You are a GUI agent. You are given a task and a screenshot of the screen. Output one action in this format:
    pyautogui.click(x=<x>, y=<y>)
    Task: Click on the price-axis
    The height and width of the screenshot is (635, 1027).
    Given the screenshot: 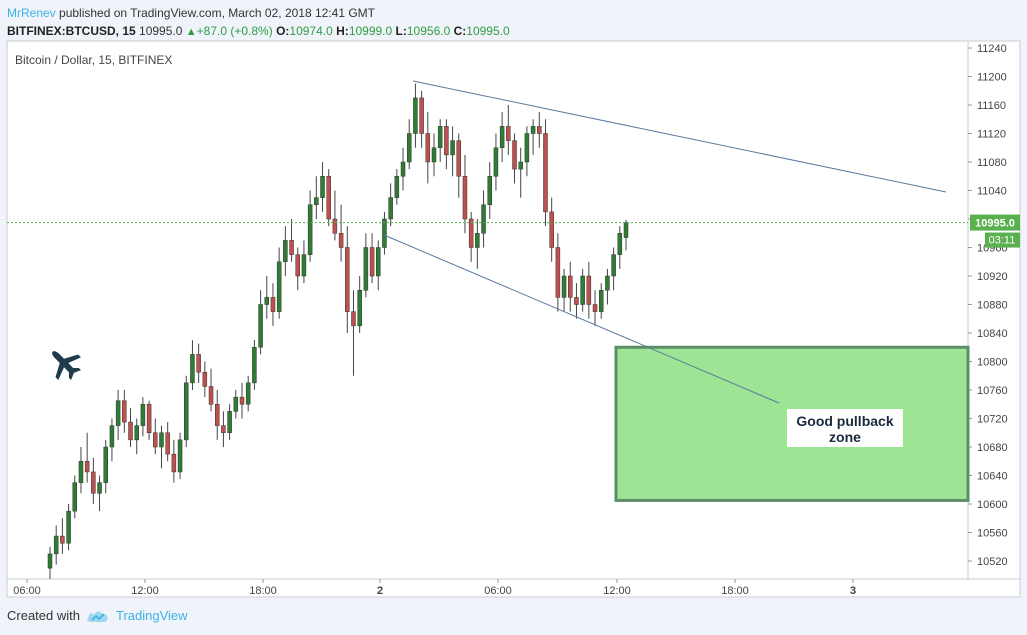 What is the action you would take?
    pyautogui.click(x=994, y=310)
    